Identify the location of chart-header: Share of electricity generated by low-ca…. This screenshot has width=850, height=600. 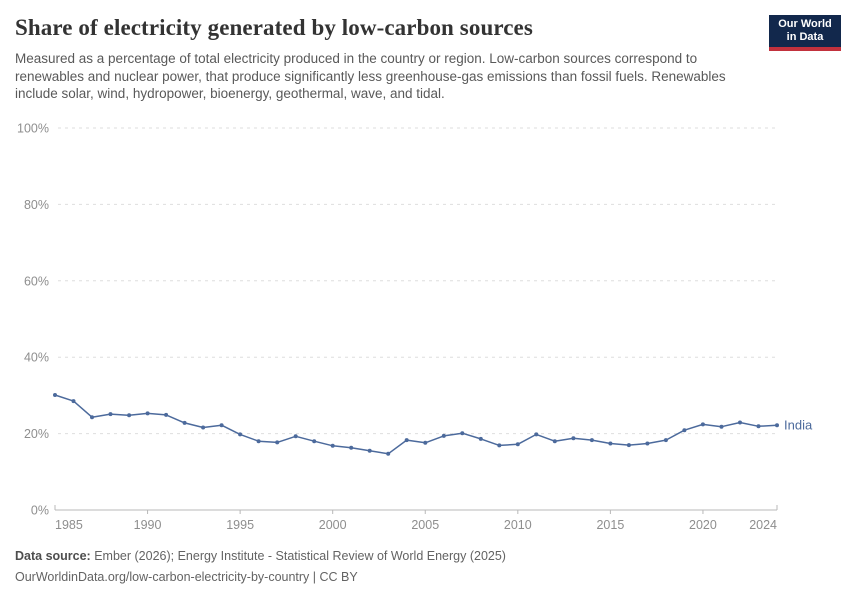
(387, 58).